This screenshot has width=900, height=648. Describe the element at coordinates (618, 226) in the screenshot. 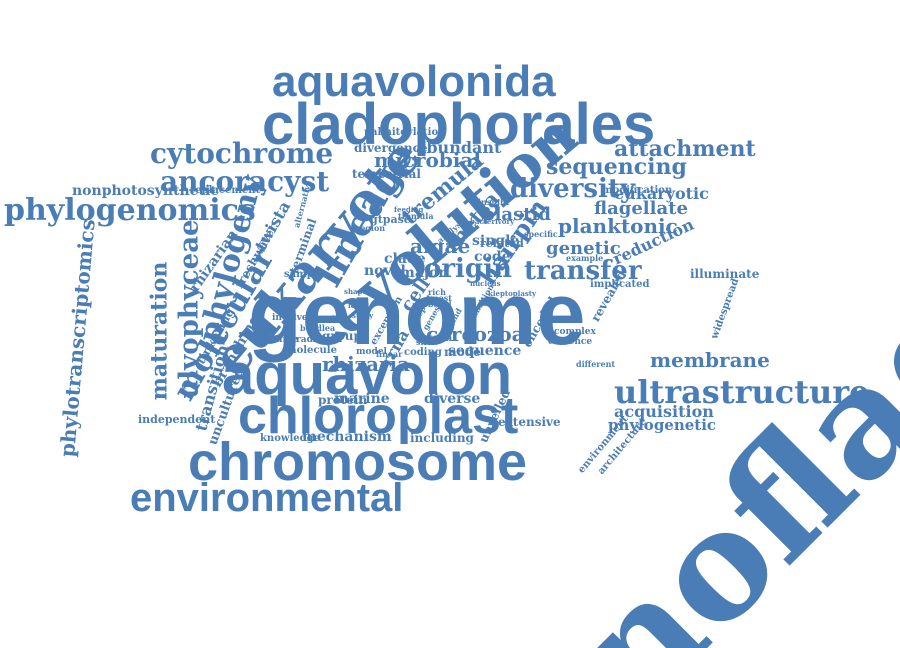

I see `word-32: planktonic` at that location.